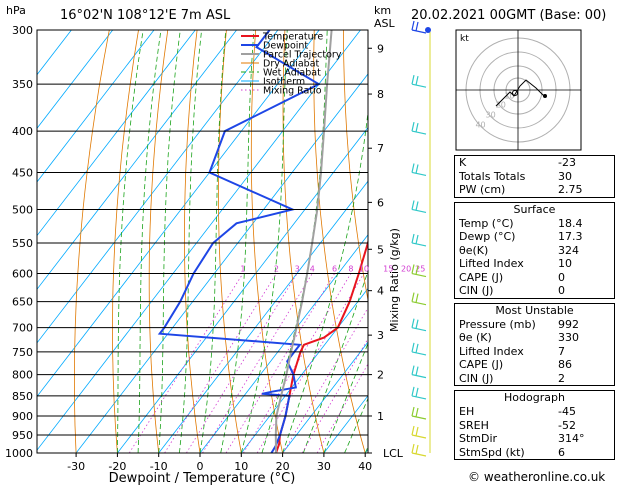 Image resolution: width=629 pixels, height=486 pixels. Describe the element at coordinates (22, 435) in the screenshot. I see `pressure-tick-label: 950` at that location.